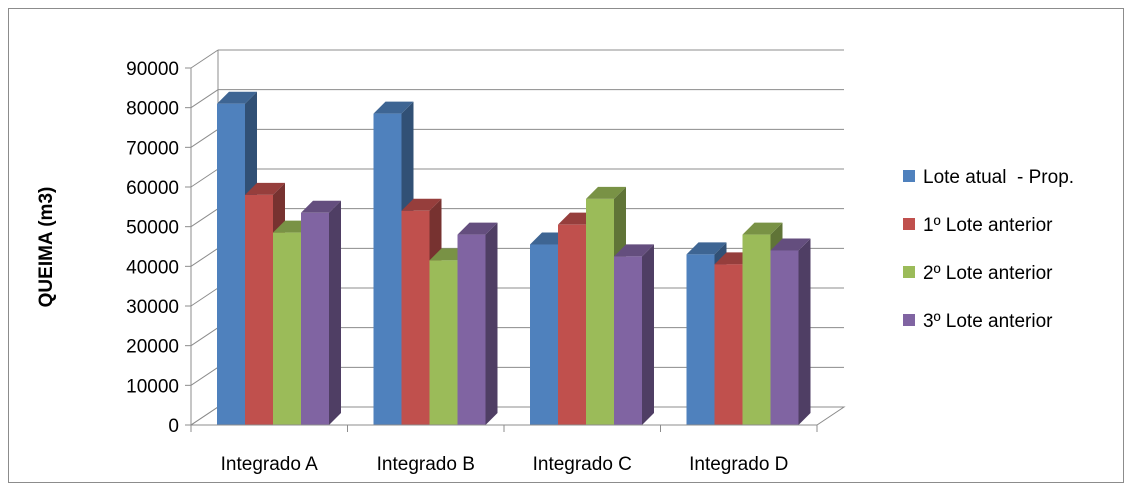 This screenshot has height=486, width=1127. Describe the element at coordinates (988, 225) in the screenshot. I see `legend-label: 1º Lote anterior` at that location.